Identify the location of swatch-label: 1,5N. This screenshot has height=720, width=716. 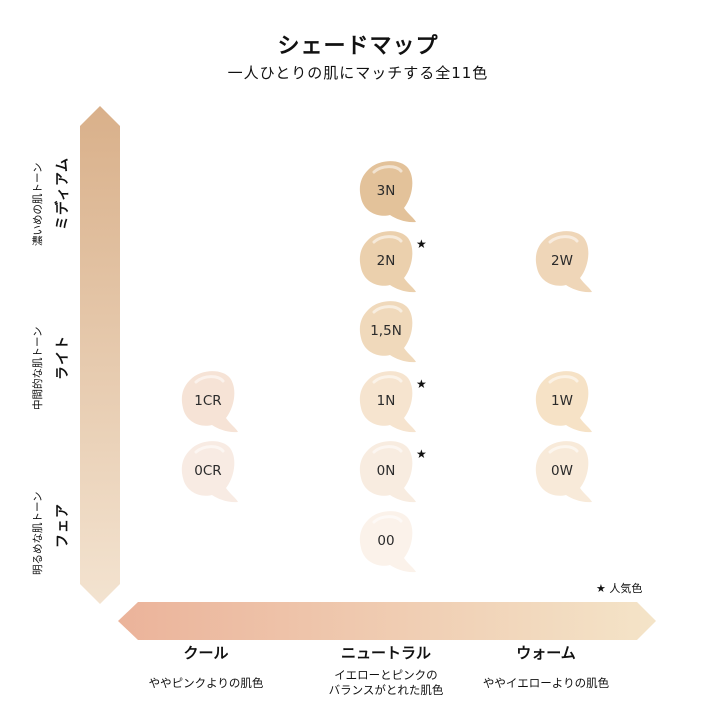
(386, 331).